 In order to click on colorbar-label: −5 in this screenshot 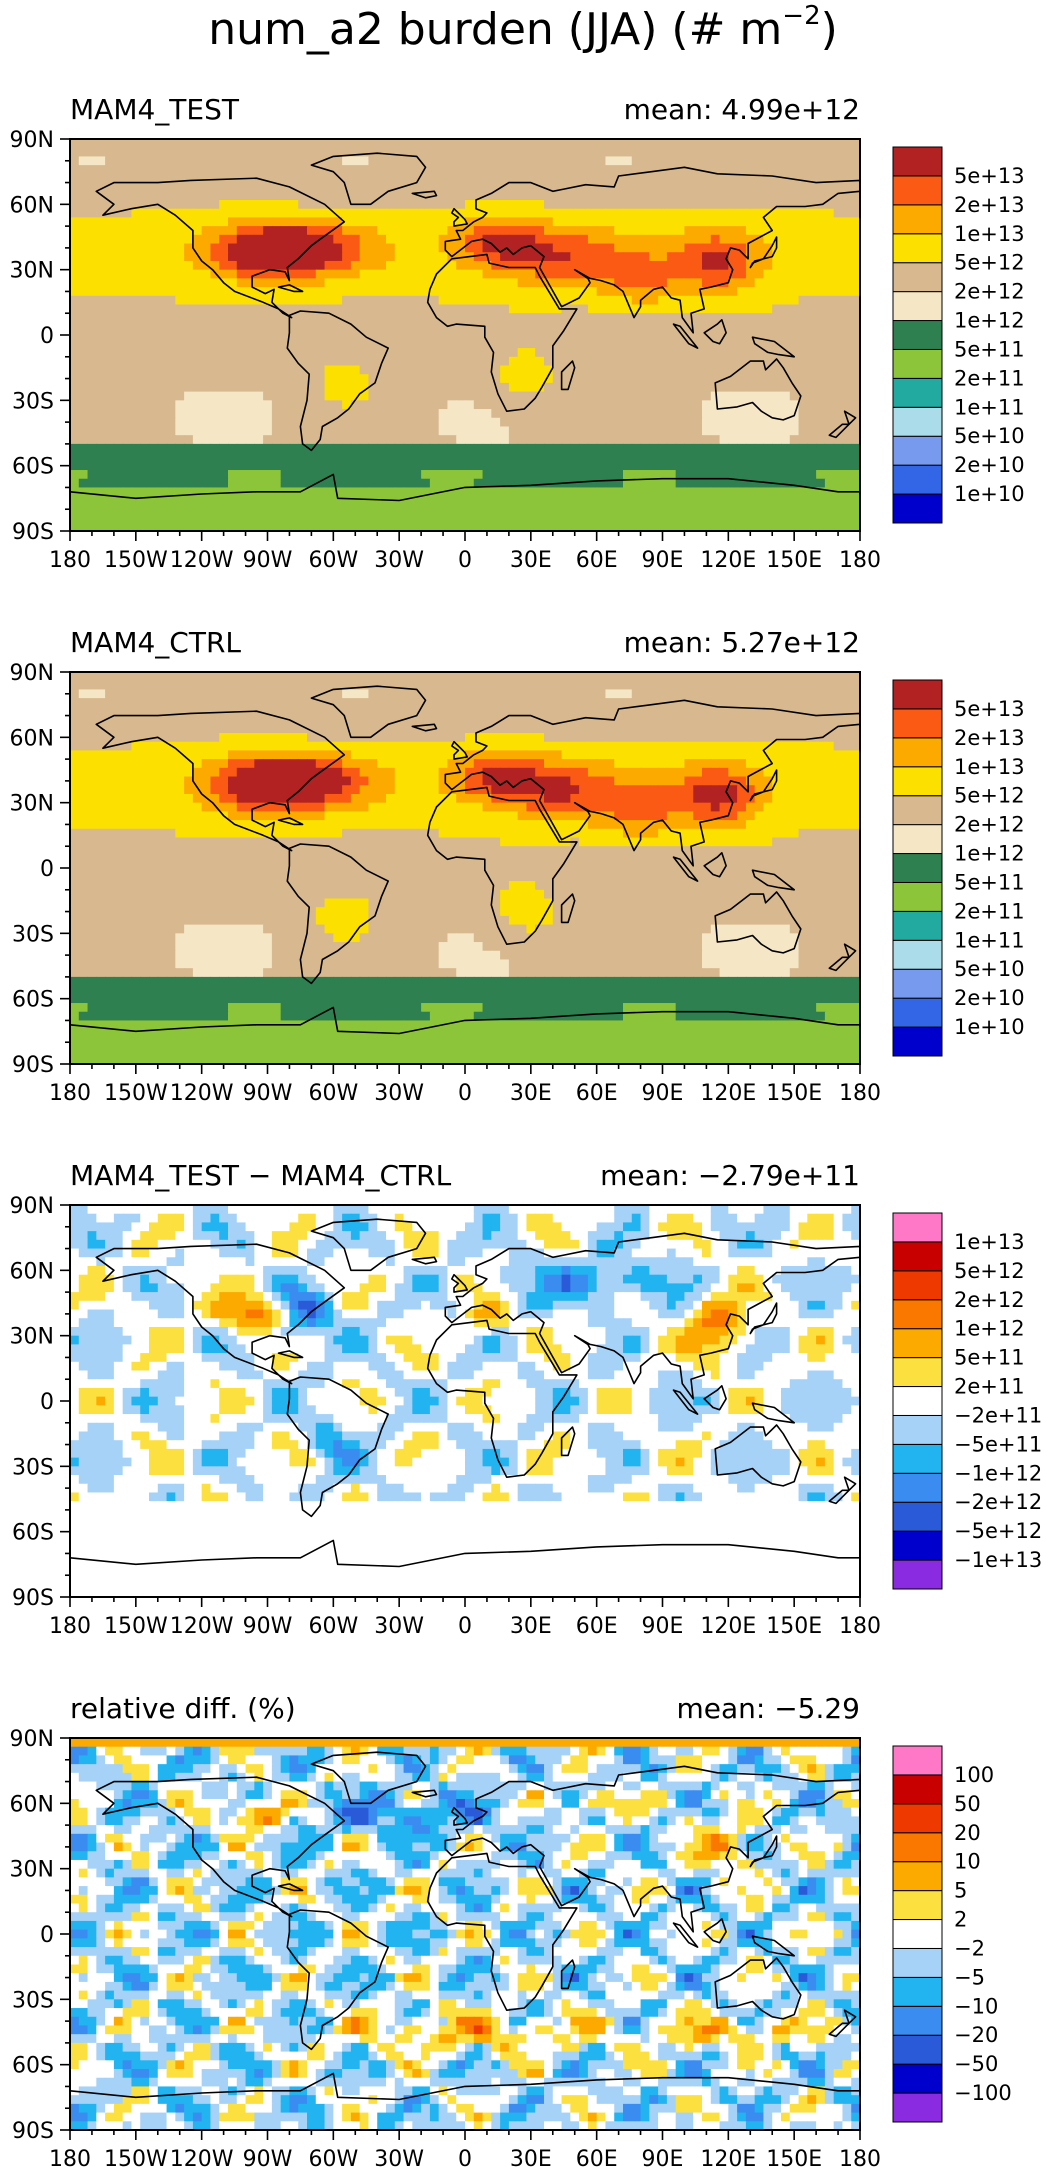, I will do `click(969, 1977)`.